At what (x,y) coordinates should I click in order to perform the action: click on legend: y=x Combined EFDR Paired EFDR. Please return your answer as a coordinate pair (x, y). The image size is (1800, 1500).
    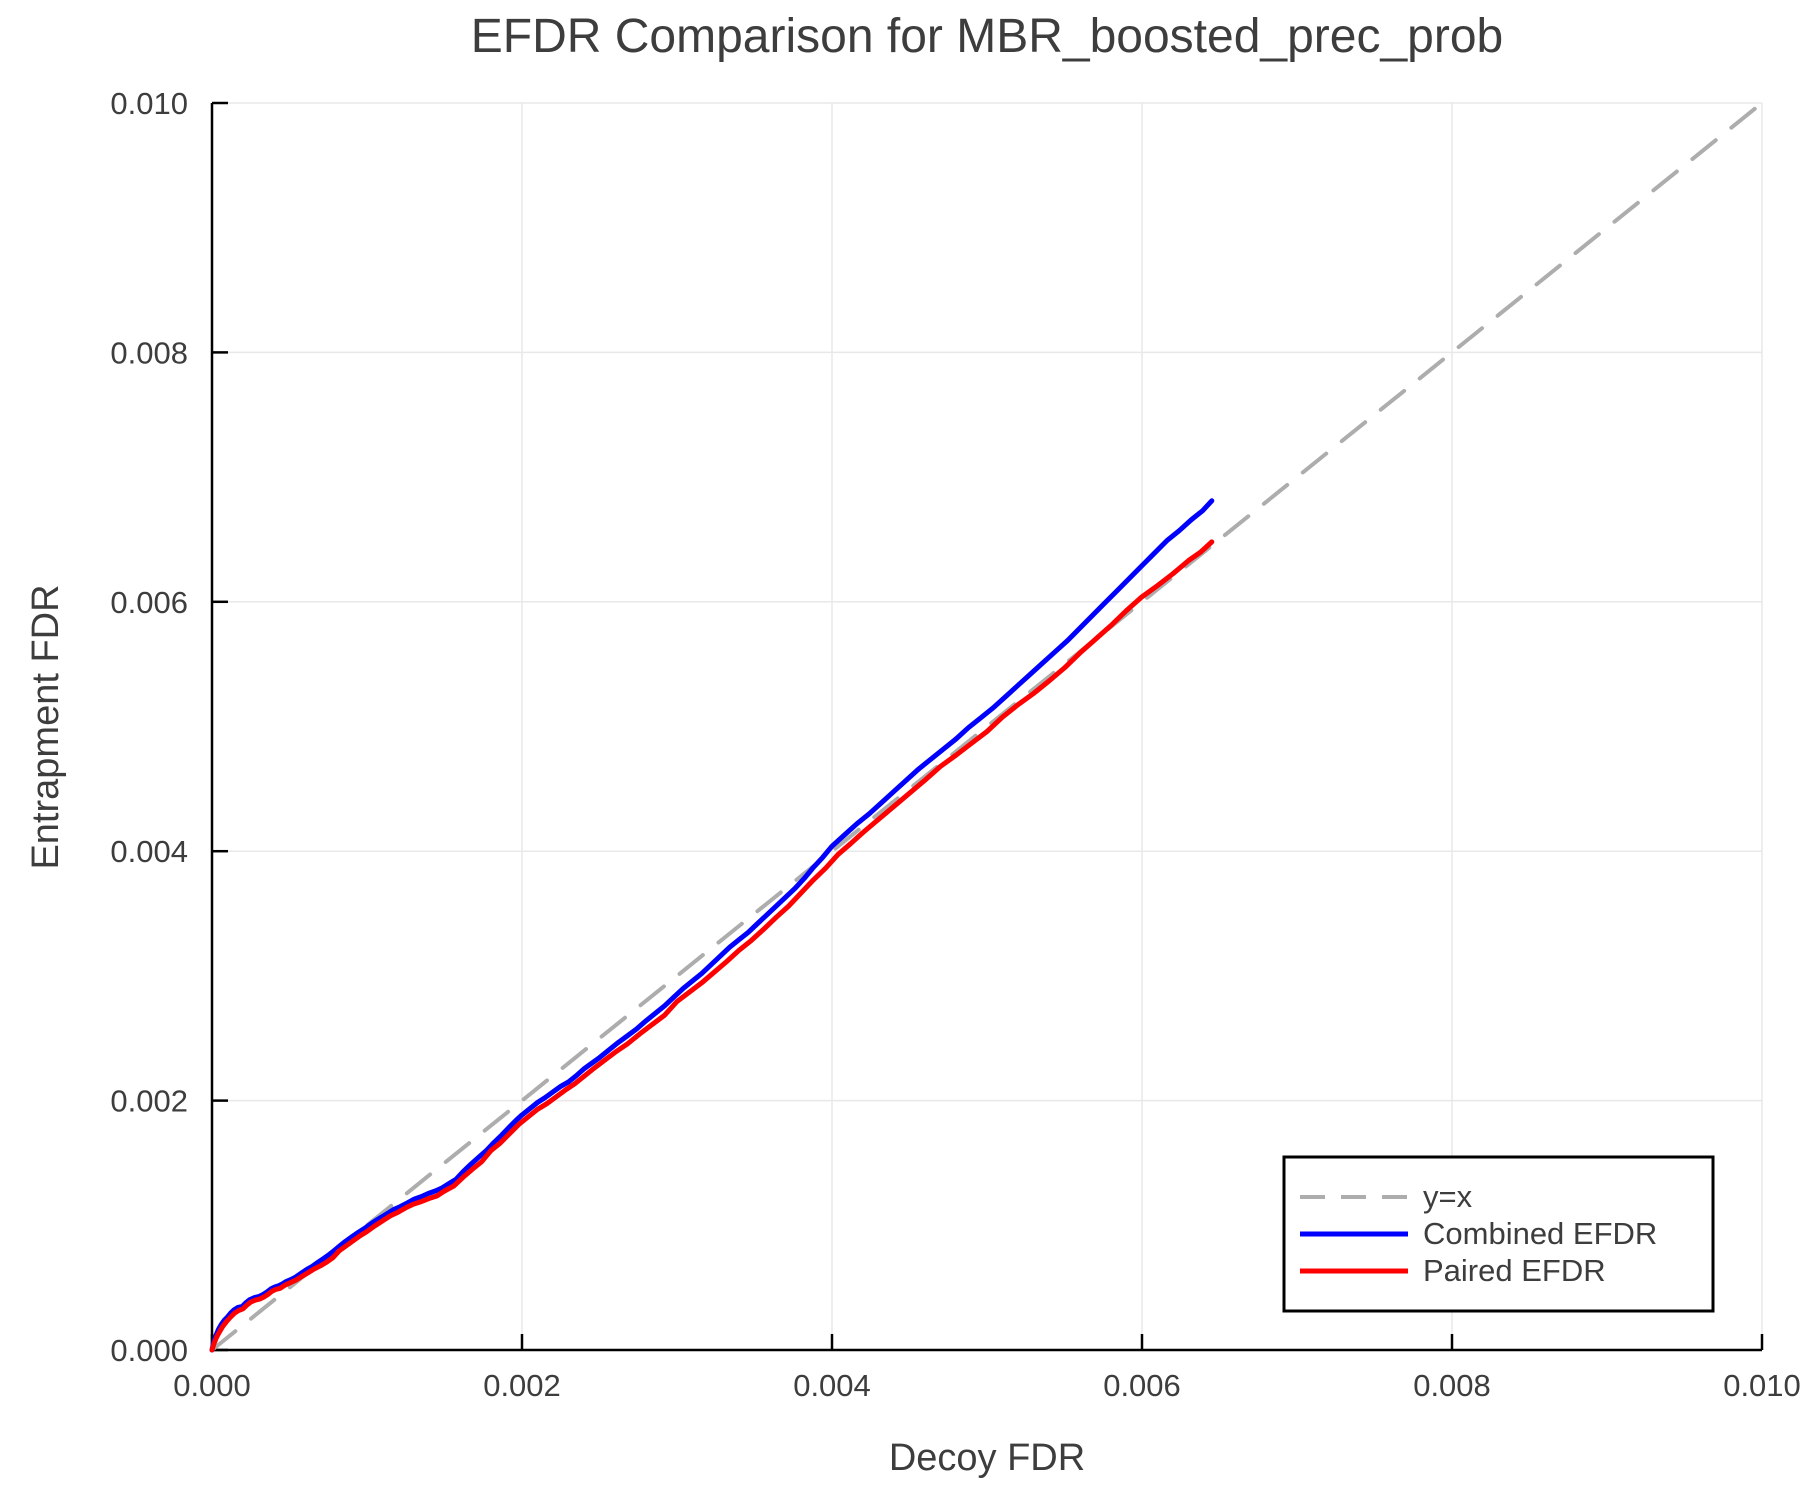
    Looking at the image, I should click on (1498, 1234).